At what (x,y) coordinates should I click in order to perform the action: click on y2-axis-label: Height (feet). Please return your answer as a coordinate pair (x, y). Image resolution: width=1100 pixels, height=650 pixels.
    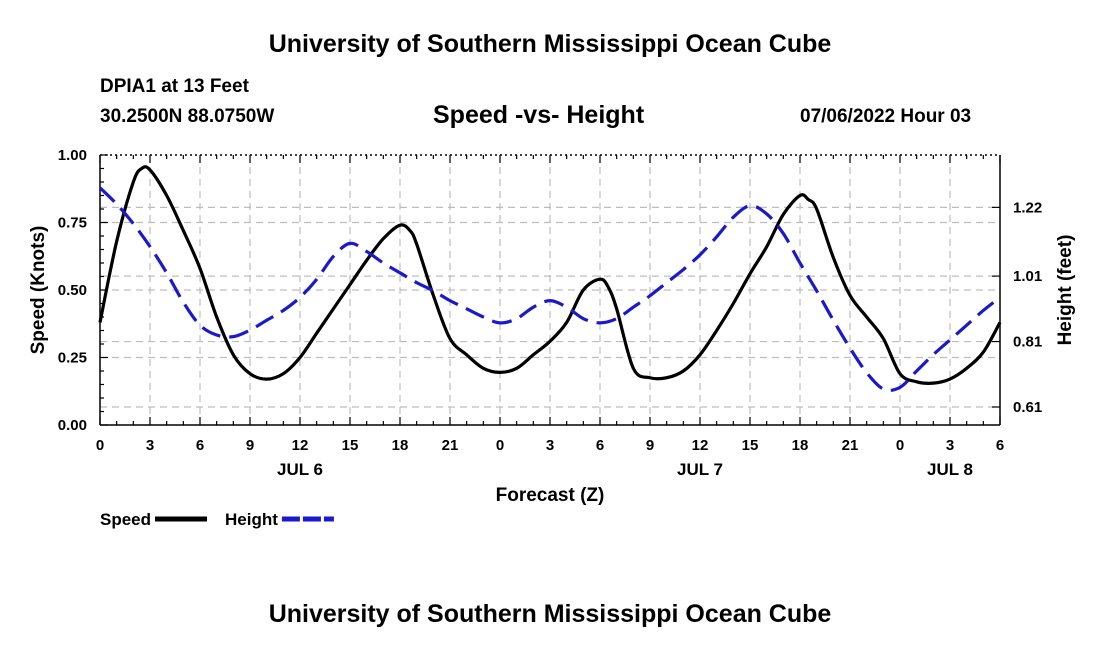
    Looking at the image, I should click on (1065, 290).